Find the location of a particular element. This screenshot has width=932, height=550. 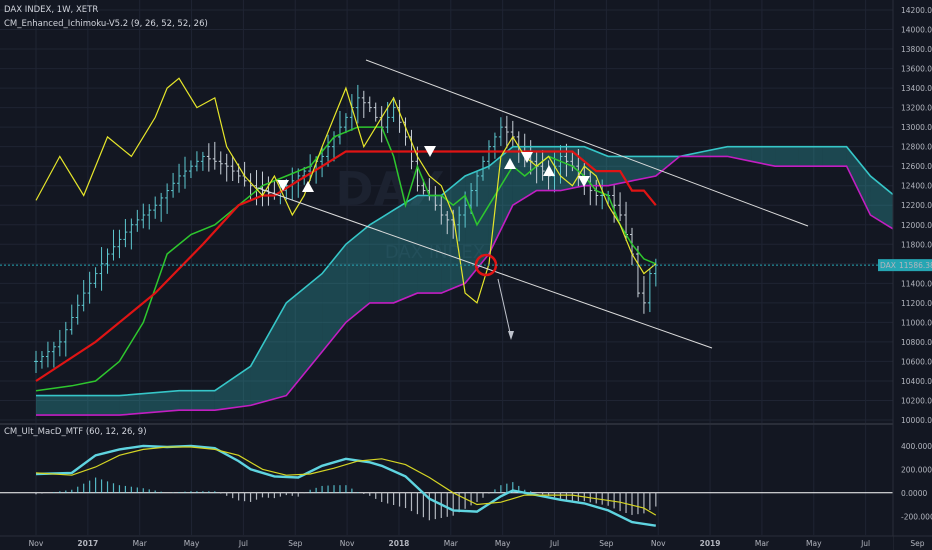

lower-trendline is located at coordinates (485, 268).